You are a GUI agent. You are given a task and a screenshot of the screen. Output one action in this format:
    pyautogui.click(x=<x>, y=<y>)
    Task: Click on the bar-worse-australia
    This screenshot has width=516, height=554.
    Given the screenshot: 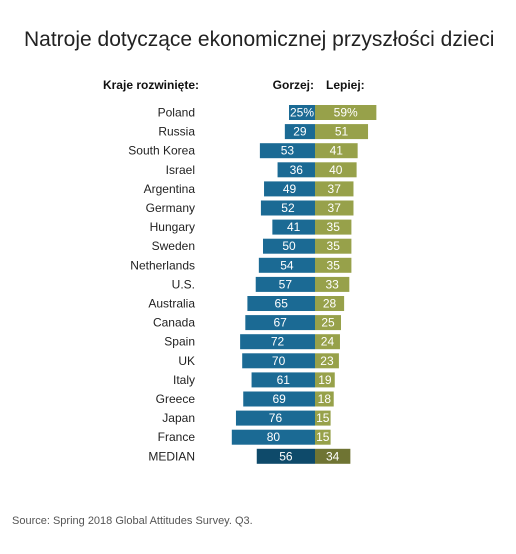 What is the action you would take?
    pyautogui.click(x=281, y=303)
    